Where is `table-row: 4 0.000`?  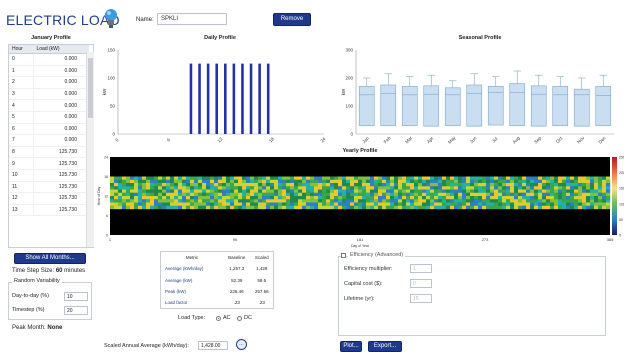 table-row: 4 0.000 is located at coordinates (49, 105).